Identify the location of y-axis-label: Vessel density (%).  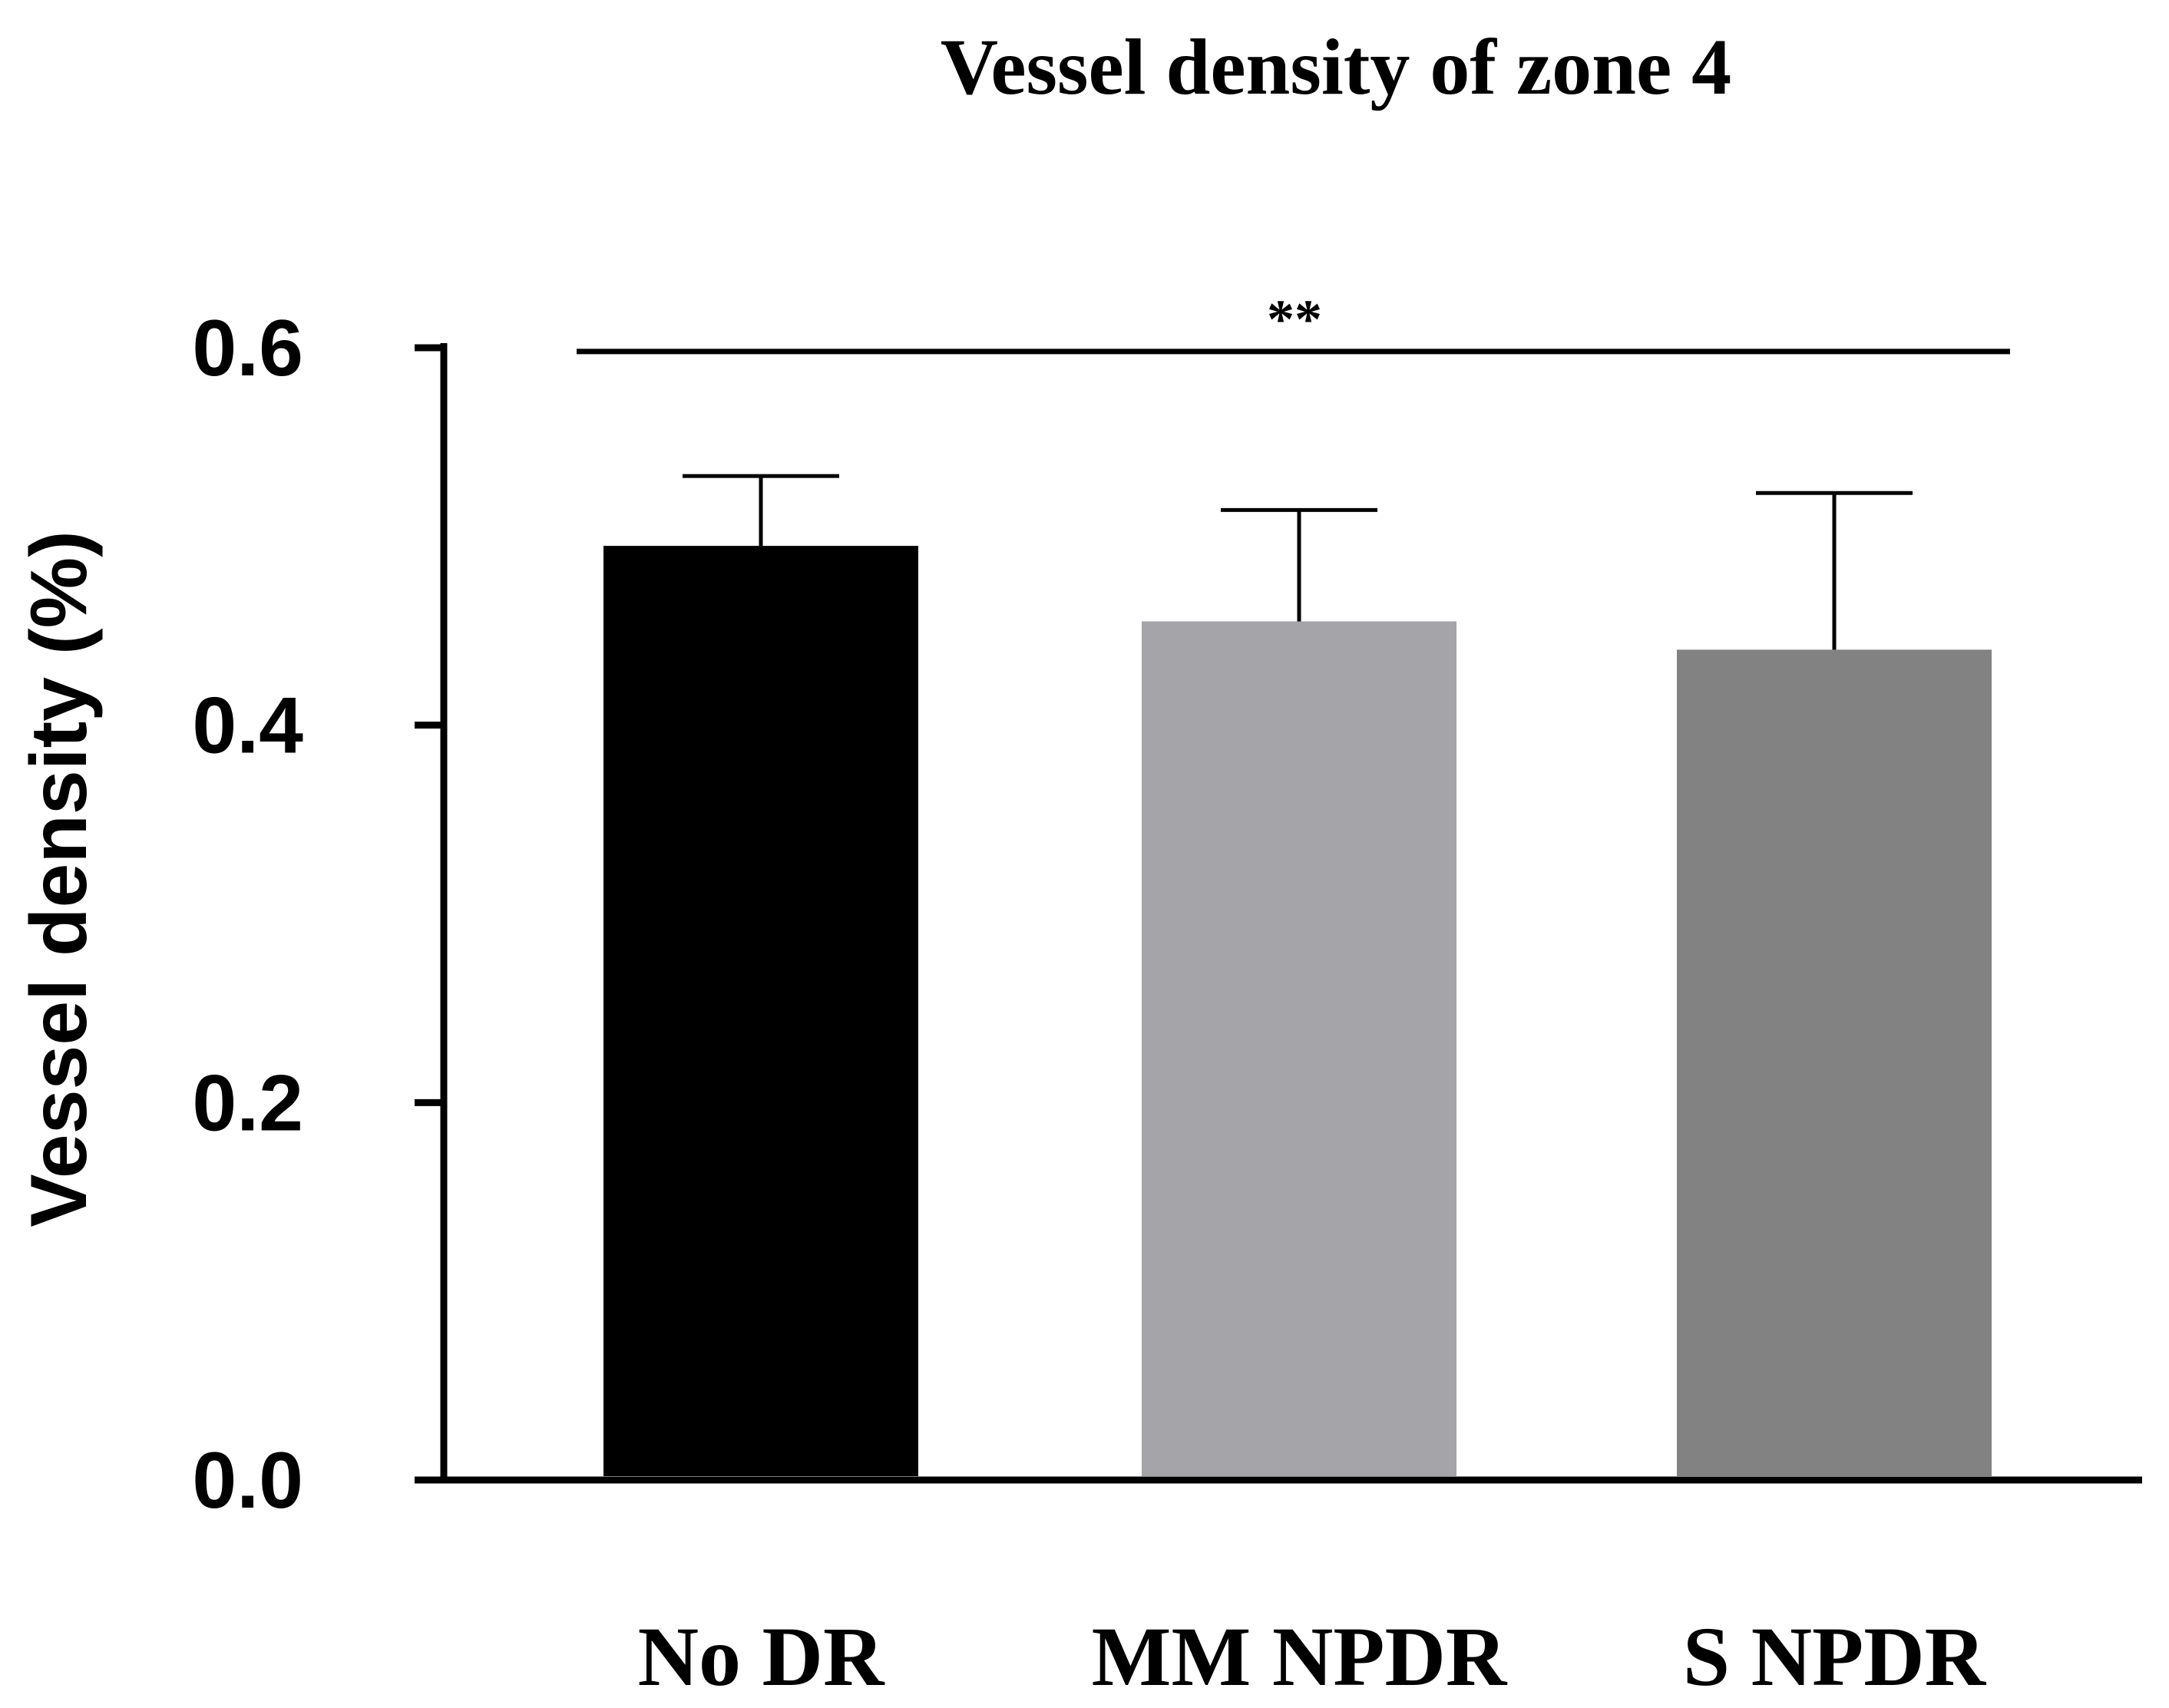
(59, 878).